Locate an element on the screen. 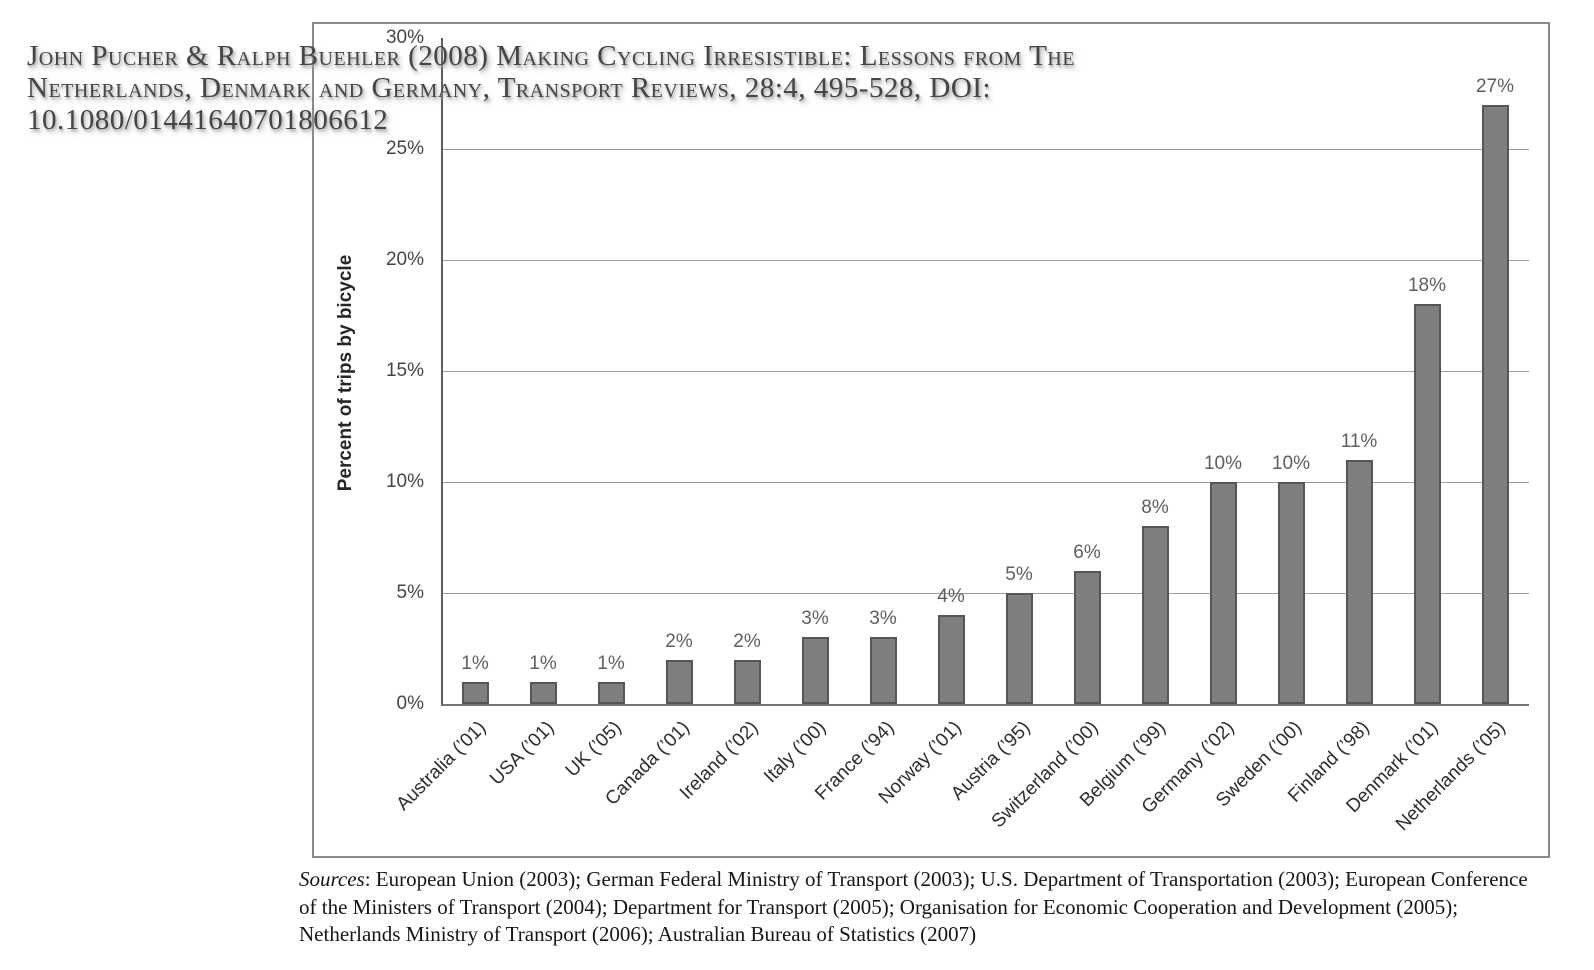 The width and height of the screenshot is (1594, 970). bar-Austria (’95) is located at coordinates (1019, 648).